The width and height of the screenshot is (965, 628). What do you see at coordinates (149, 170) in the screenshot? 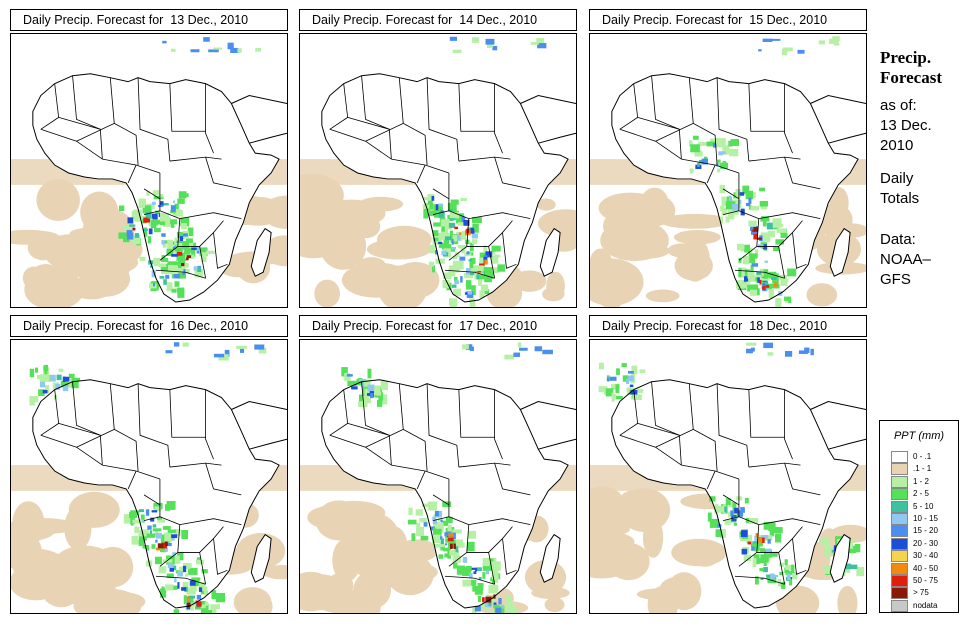
I see `precip-map` at bounding box center [149, 170].